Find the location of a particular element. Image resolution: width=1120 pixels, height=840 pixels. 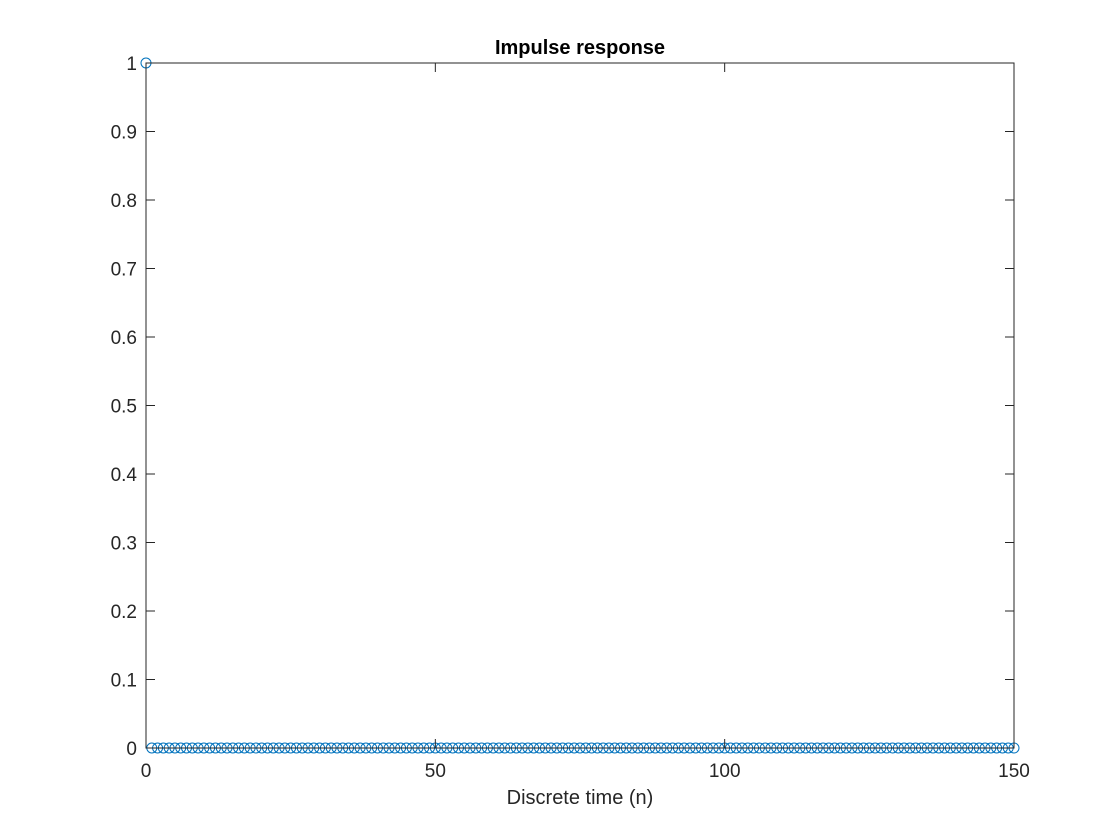

y-tick-label: 0.3 is located at coordinates (124, 544).